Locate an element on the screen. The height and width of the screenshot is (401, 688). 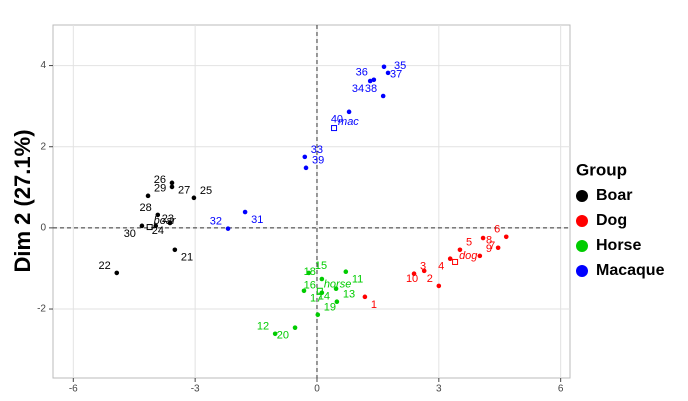
point-label: 15 is located at coordinates (321, 266).